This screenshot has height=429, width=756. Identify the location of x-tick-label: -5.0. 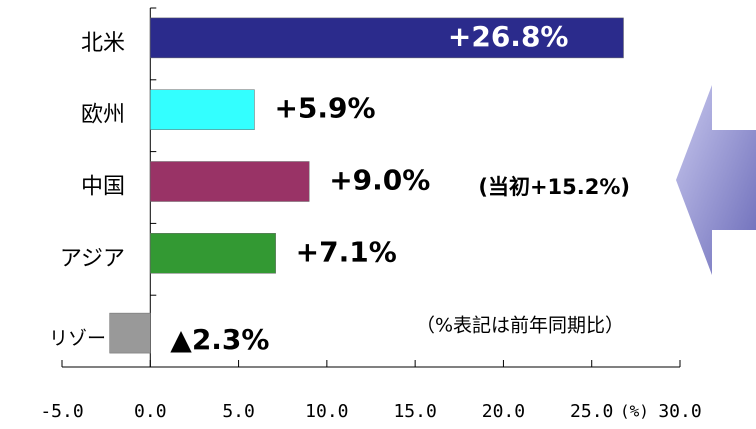
(61, 411).